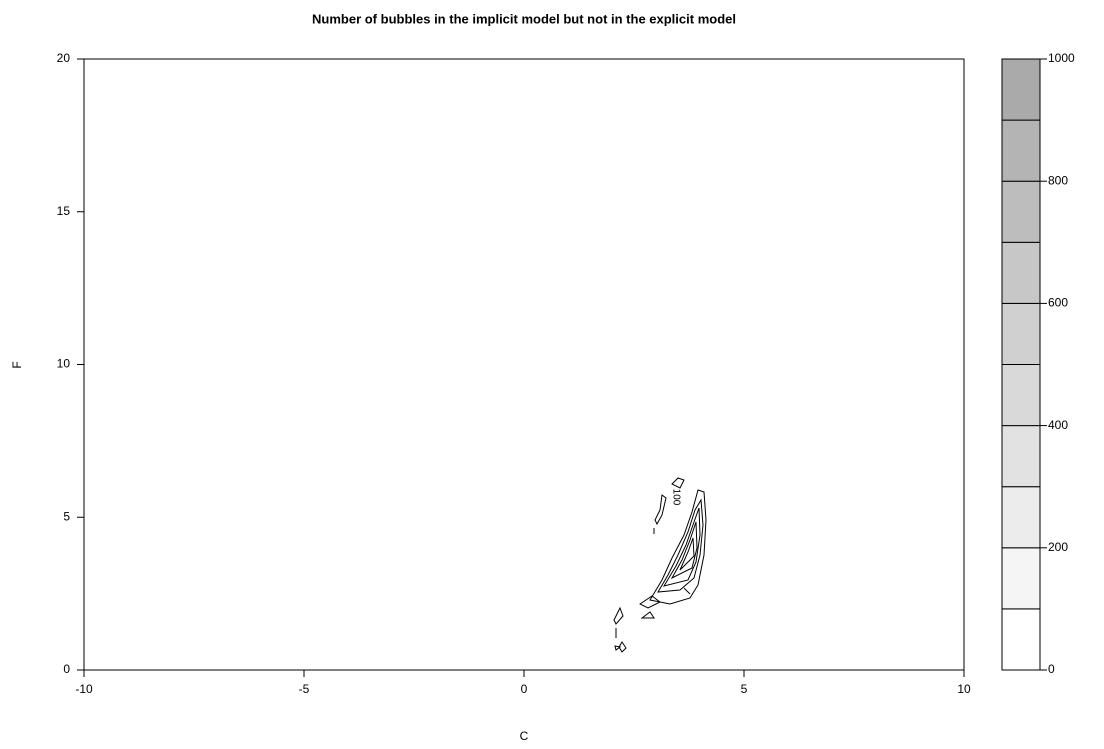 This screenshot has width=1104, height=749. Describe the element at coordinates (304, 689) in the screenshot. I see `x-tick-label: -5` at that location.